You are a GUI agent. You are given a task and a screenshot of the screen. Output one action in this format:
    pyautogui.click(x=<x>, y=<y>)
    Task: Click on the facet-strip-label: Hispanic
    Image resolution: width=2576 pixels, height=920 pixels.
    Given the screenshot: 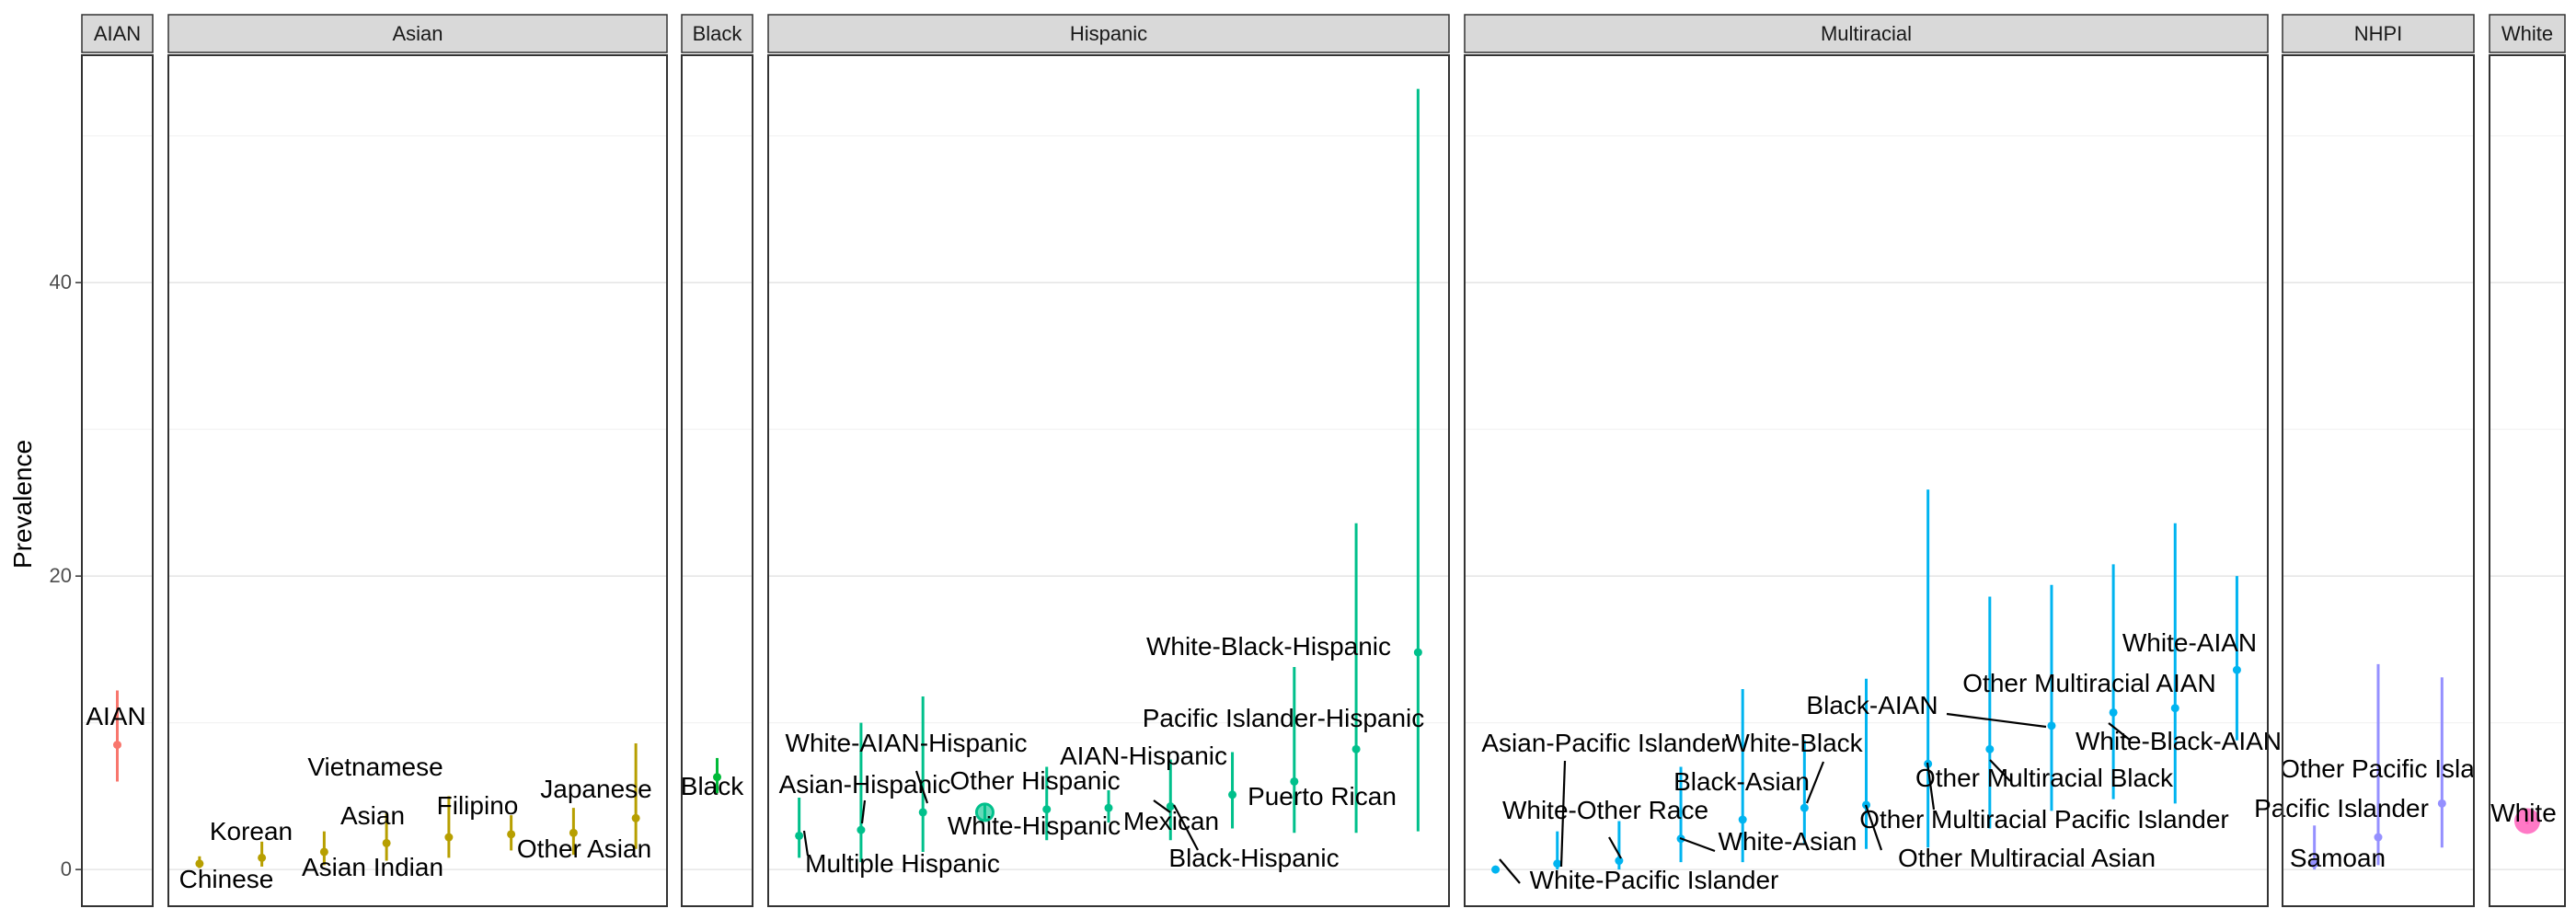 What is the action you would take?
    pyautogui.click(x=1108, y=33)
    